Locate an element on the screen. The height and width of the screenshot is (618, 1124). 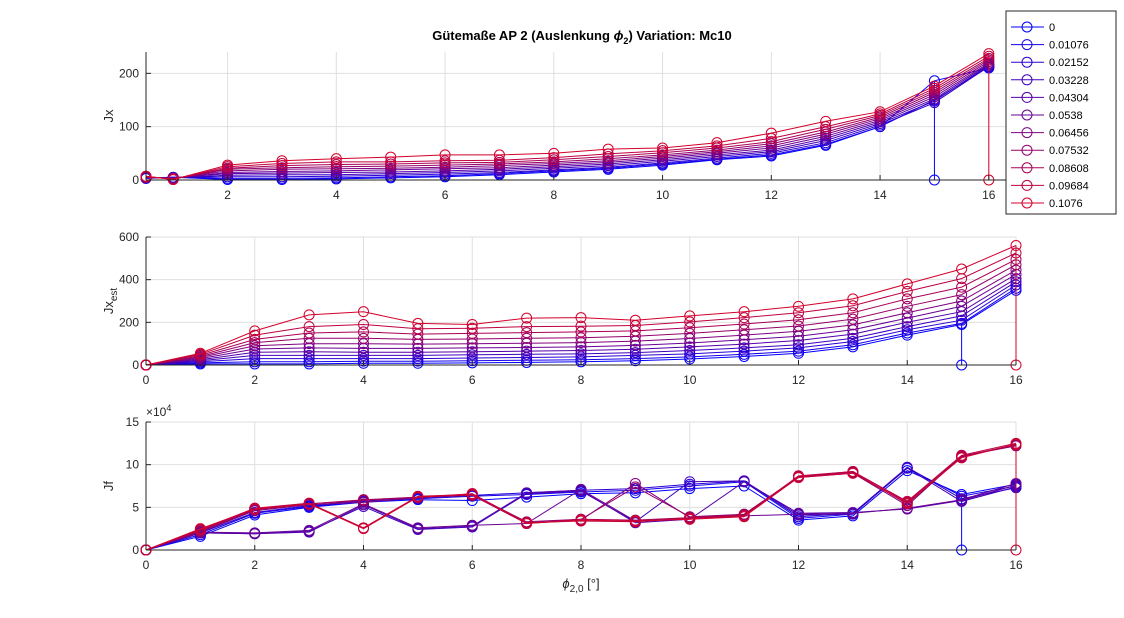
title-main: Gütemaße AP 2 (Auslenkung is located at coordinates (522, 35).